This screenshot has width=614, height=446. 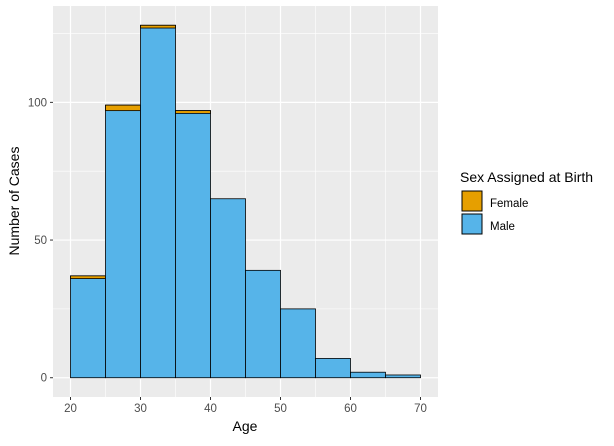 I want to click on legend-key-female, so click(x=472, y=201).